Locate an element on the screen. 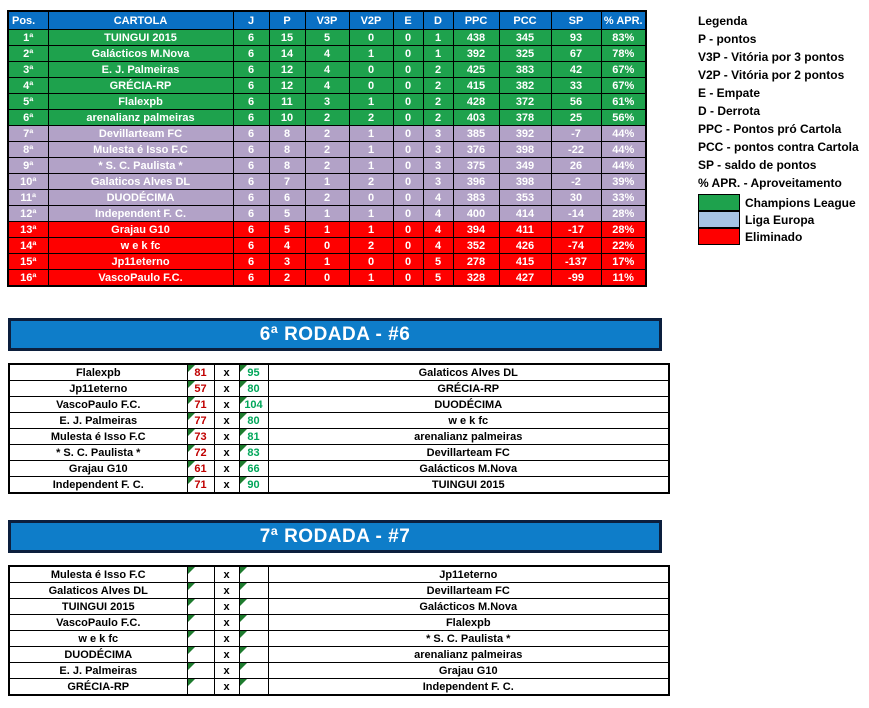  legend-item: SP - saldo de pontos is located at coordinates (757, 165).